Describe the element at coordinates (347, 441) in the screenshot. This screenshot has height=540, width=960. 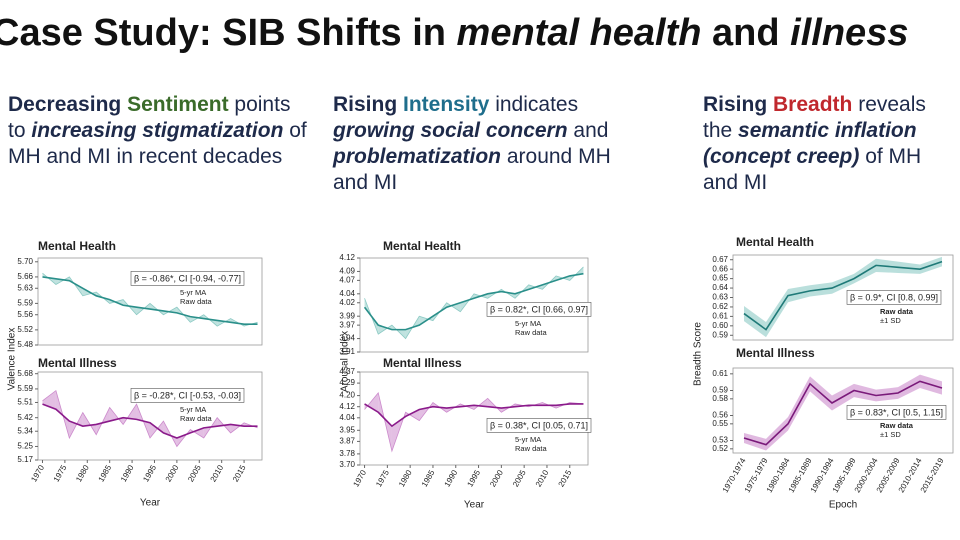
I see `y-tick-label: 3.87` at that location.